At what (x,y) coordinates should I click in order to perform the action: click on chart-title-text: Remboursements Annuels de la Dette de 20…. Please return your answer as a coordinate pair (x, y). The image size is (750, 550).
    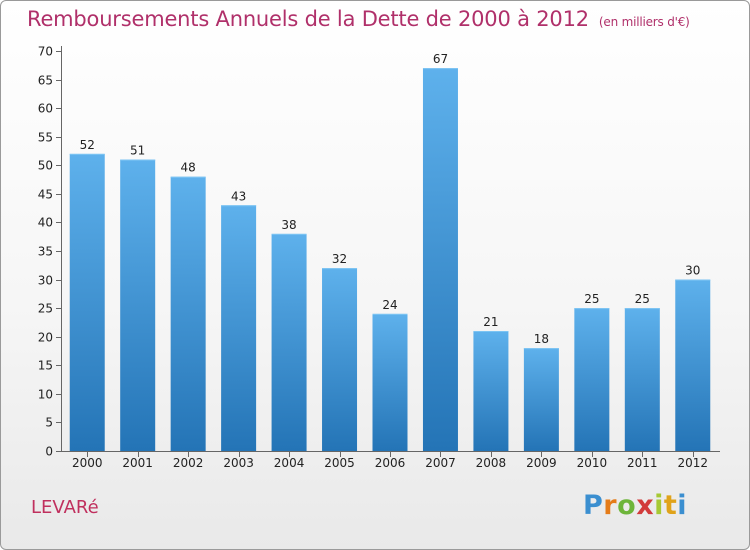
    Looking at the image, I should click on (308, 19).